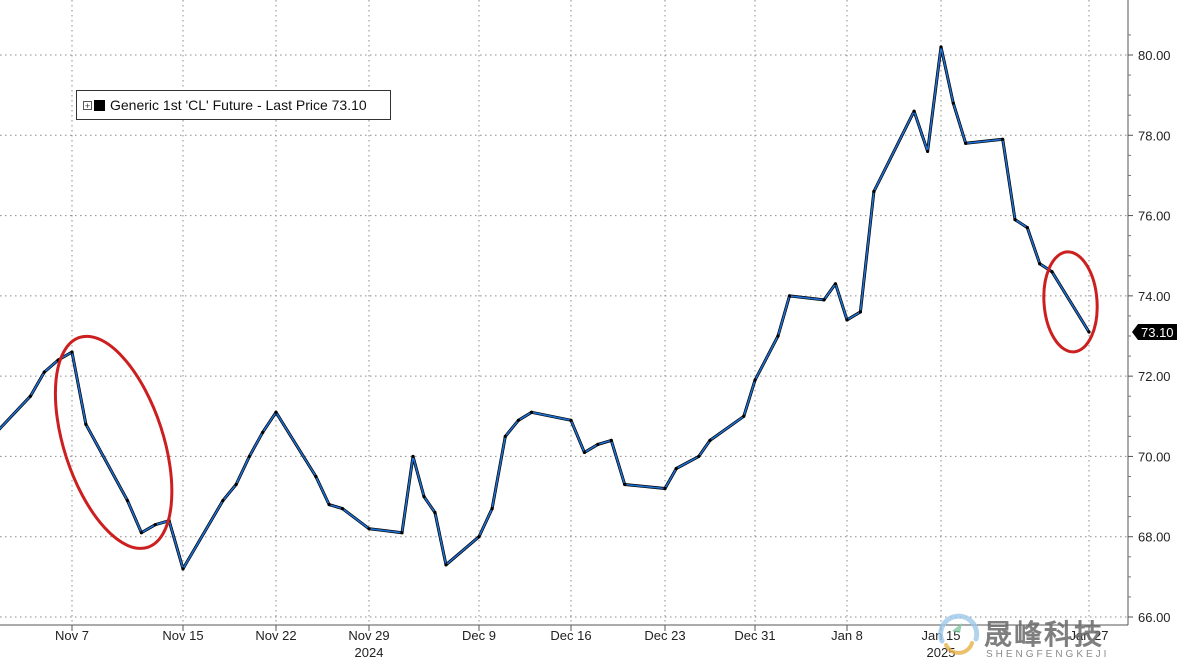 The height and width of the screenshot is (666, 1177). Describe the element at coordinates (1157, 332) in the screenshot. I see `last-price-label: 73.10` at that location.